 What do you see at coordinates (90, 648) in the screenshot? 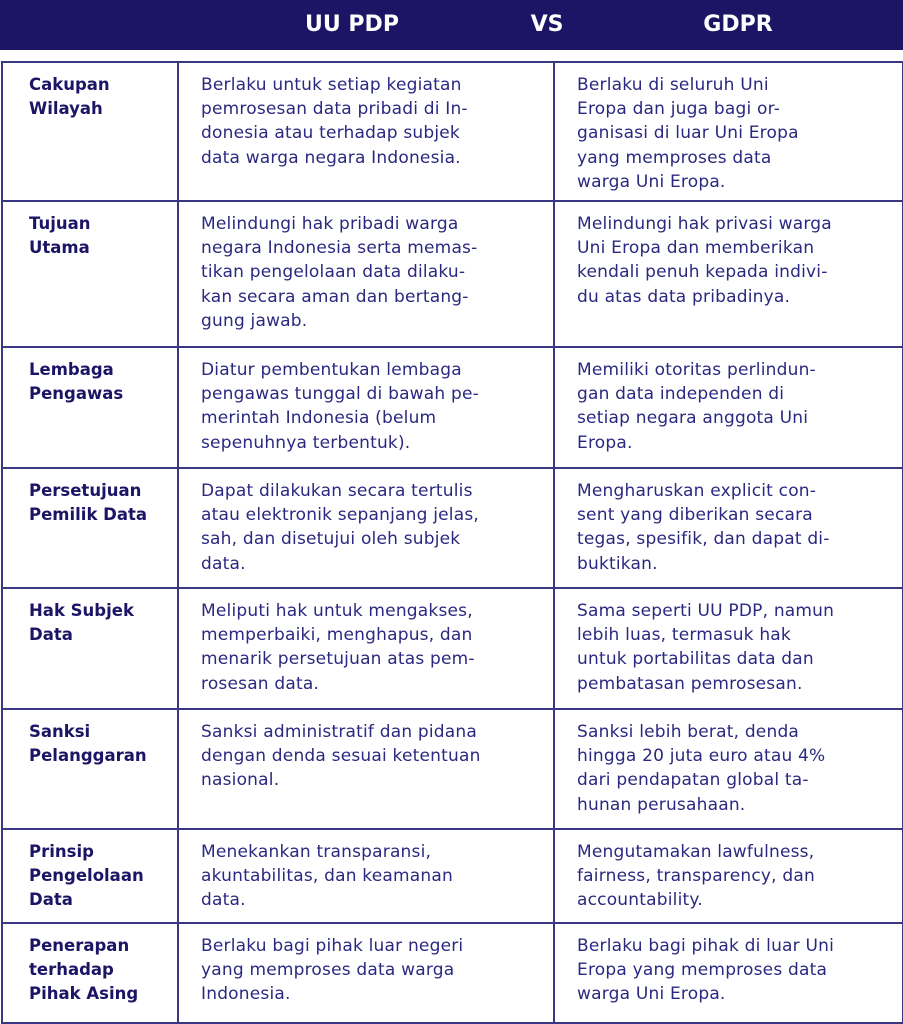
I see `row-label: Hak Subjek Data` at bounding box center [90, 648].